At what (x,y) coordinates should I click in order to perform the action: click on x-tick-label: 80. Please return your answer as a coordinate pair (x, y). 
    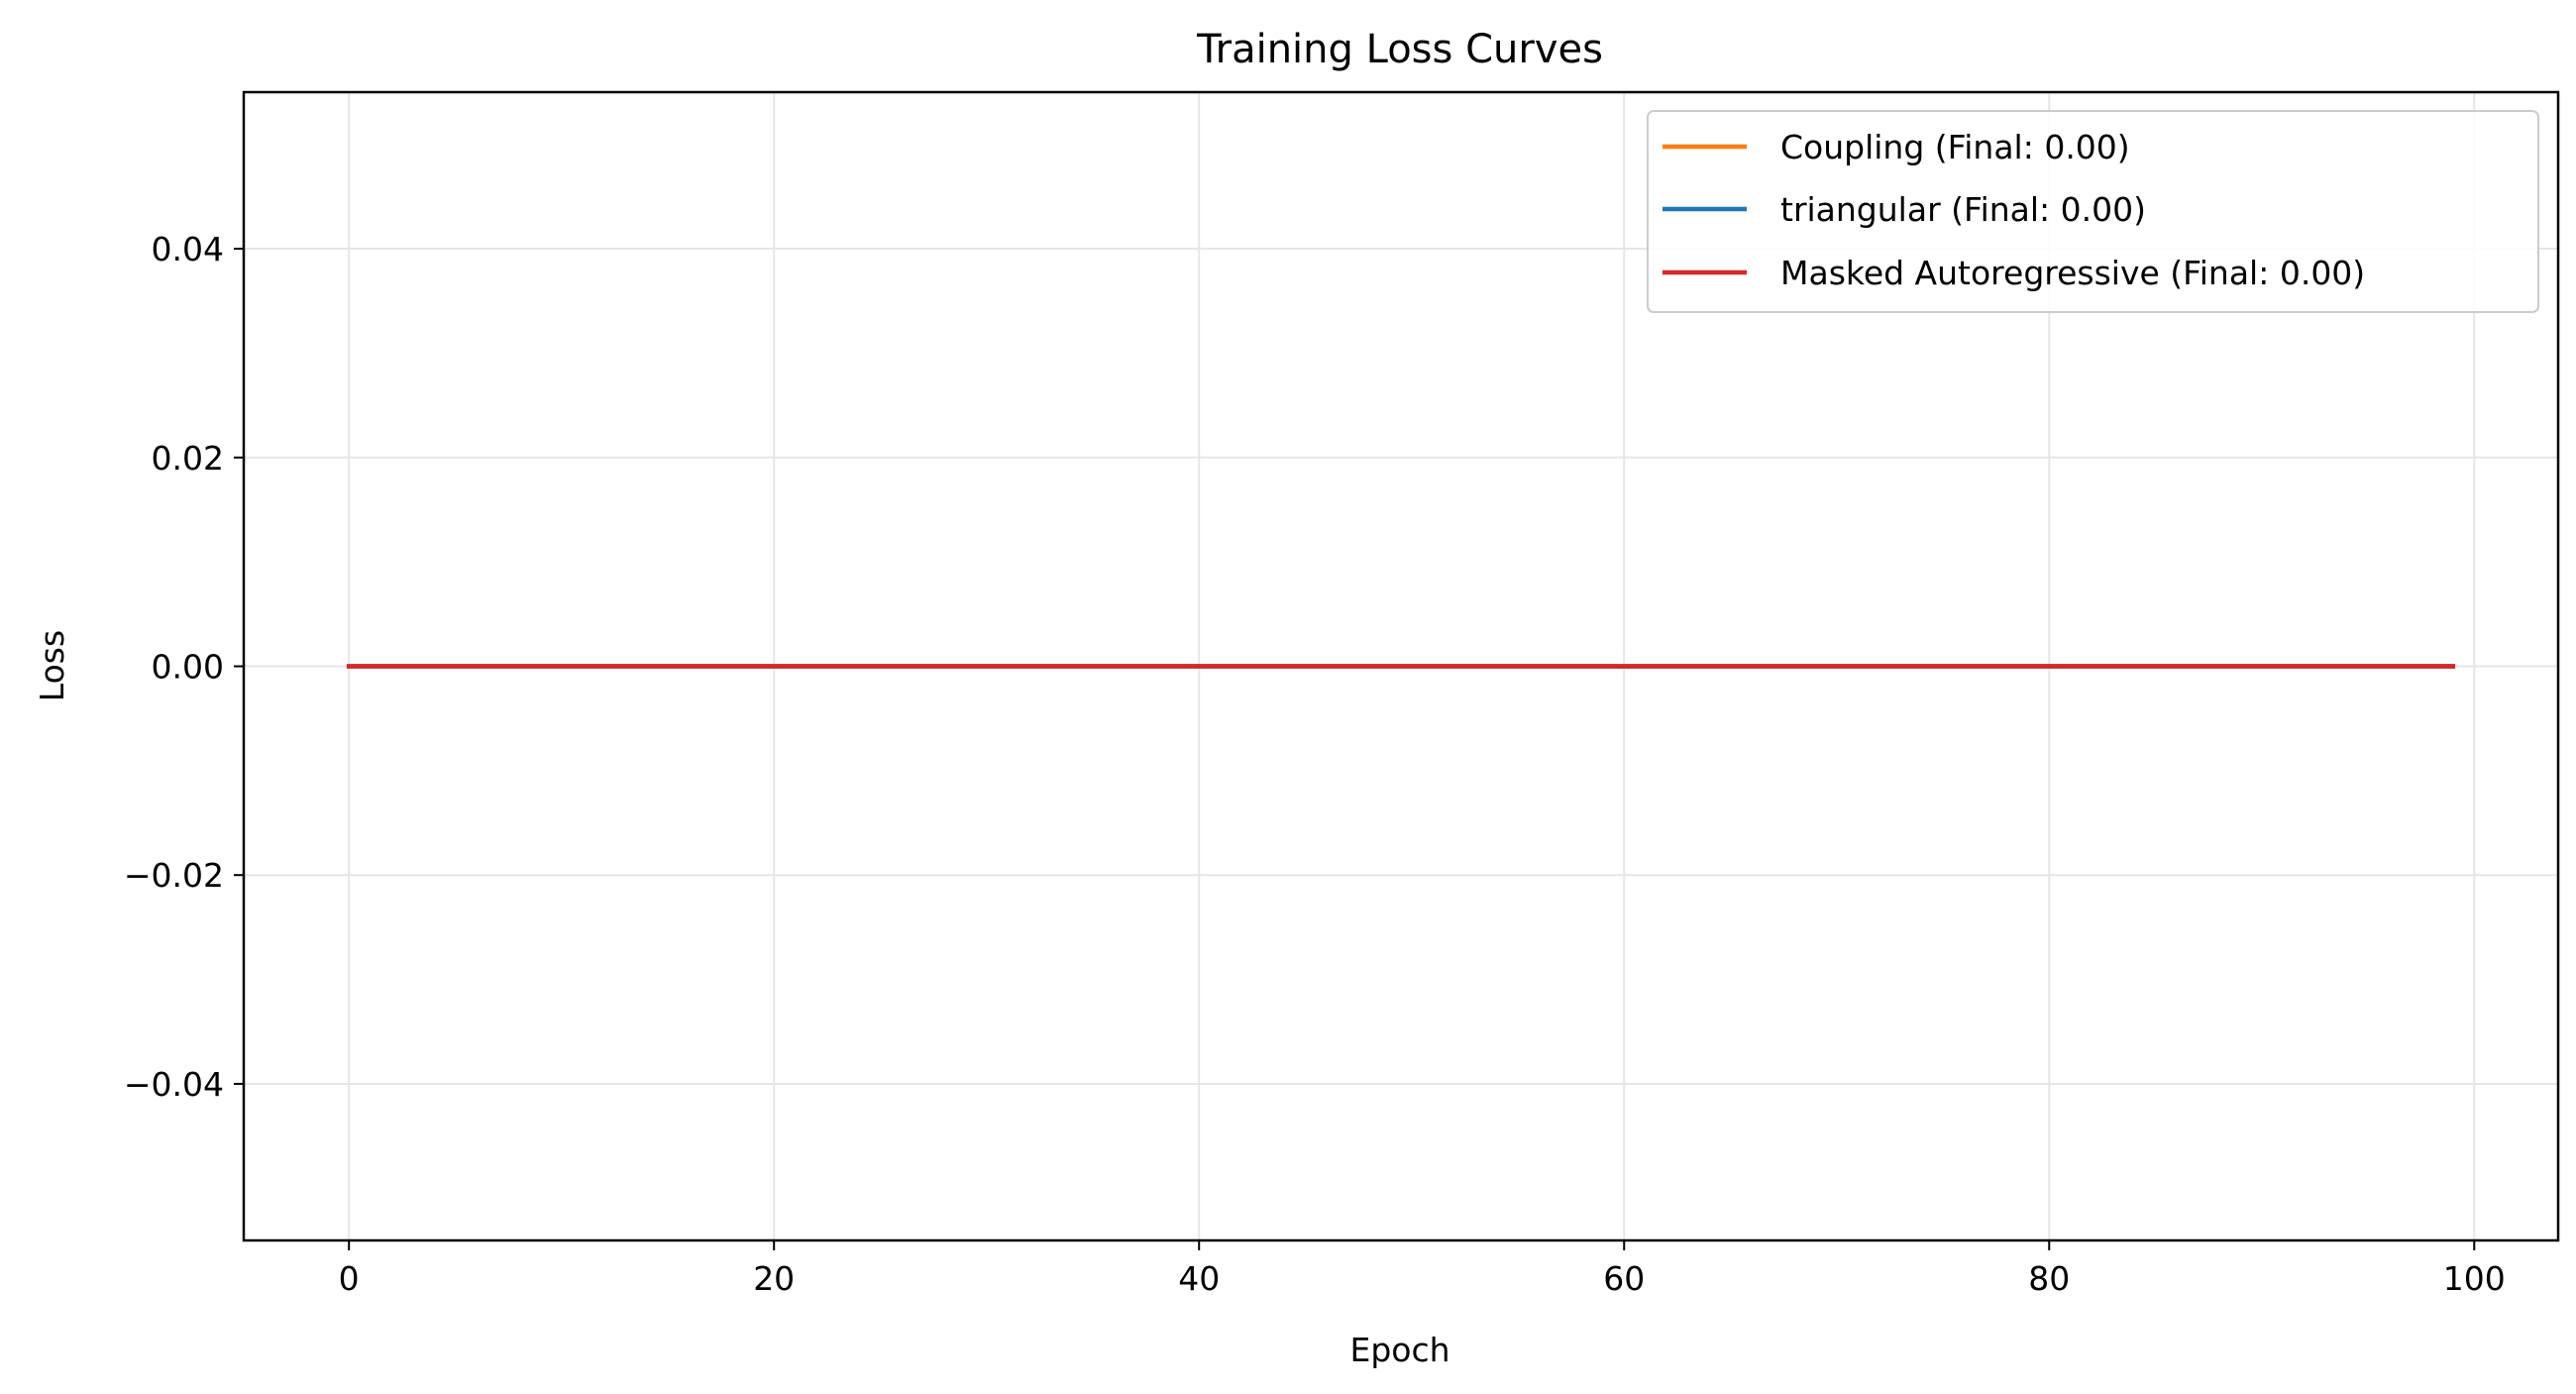
    Looking at the image, I should click on (2049, 1278).